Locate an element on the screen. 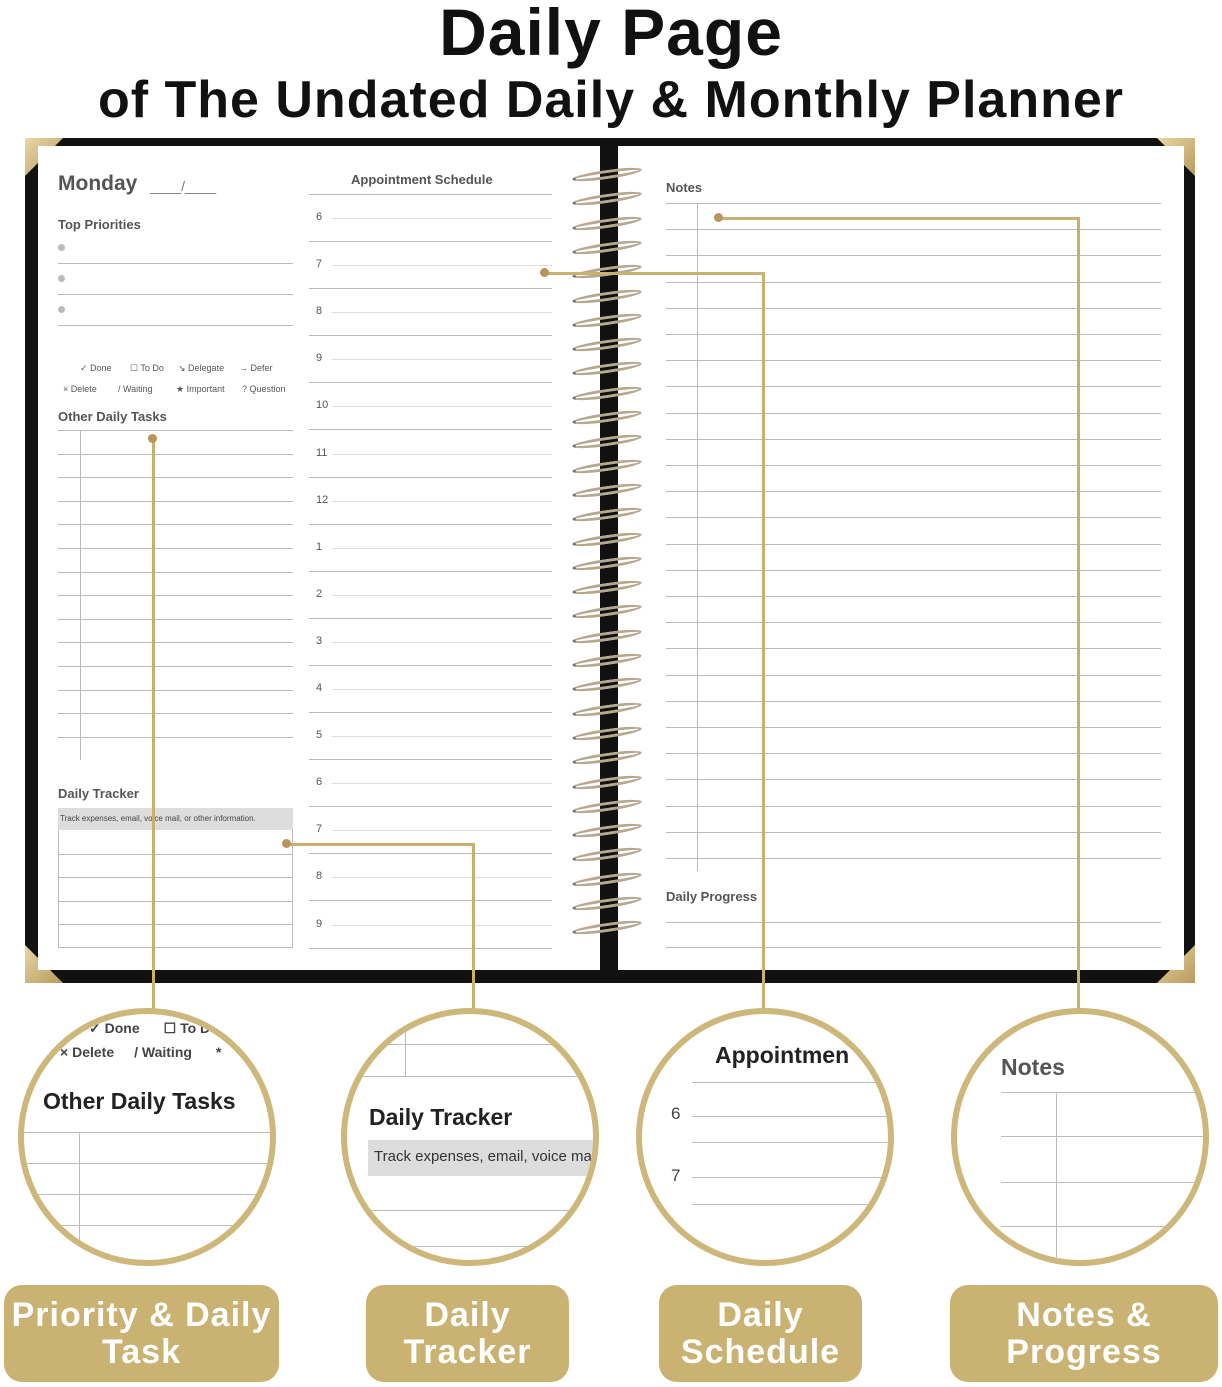 The width and height of the screenshot is (1222, 1387). zoom-title: Daily Tracker is located at coordinates (441, 1117).